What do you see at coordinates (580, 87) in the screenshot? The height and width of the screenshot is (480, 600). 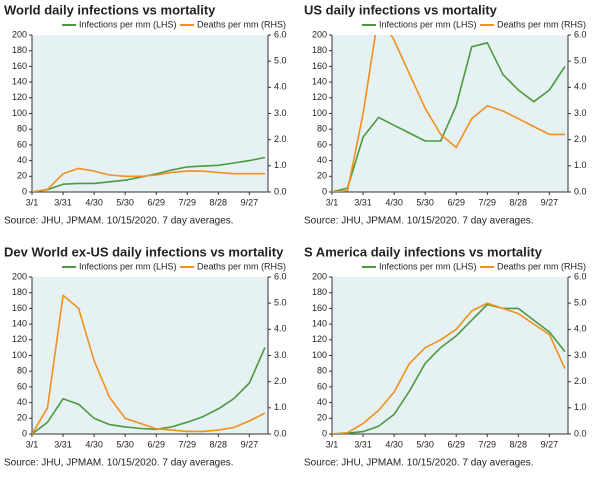 I see `y2-tick-label: 4.0` at bounding box center [580, 87].